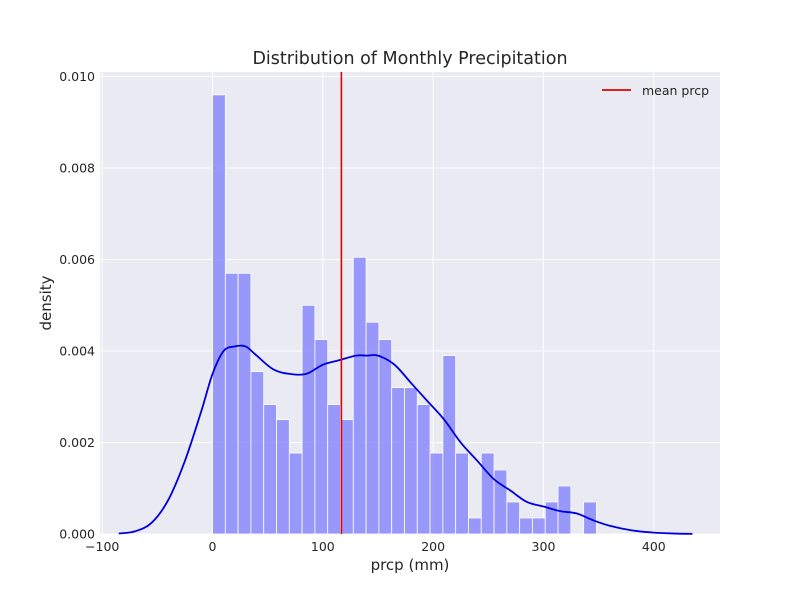 Image resolution: width=800 pixels, height=600 pixels. Describe the element at coordinates (409, 59) in the screenshot. I see `chart-title: Distribution of Monthly Precipitation` at that location.